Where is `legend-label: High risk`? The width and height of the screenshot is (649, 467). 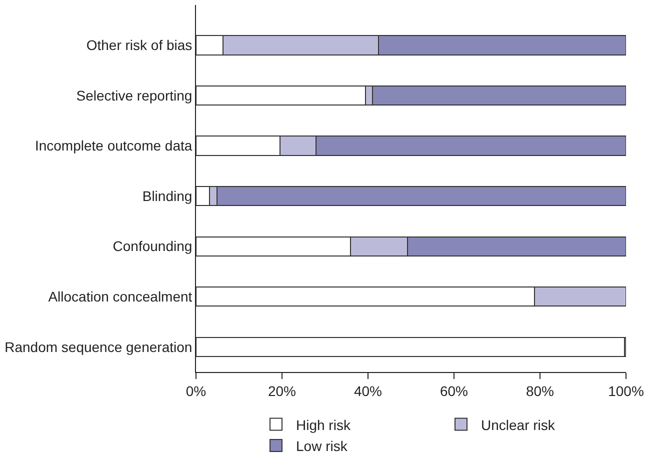 legend-label: High risk is located at coordinates (324, 424).